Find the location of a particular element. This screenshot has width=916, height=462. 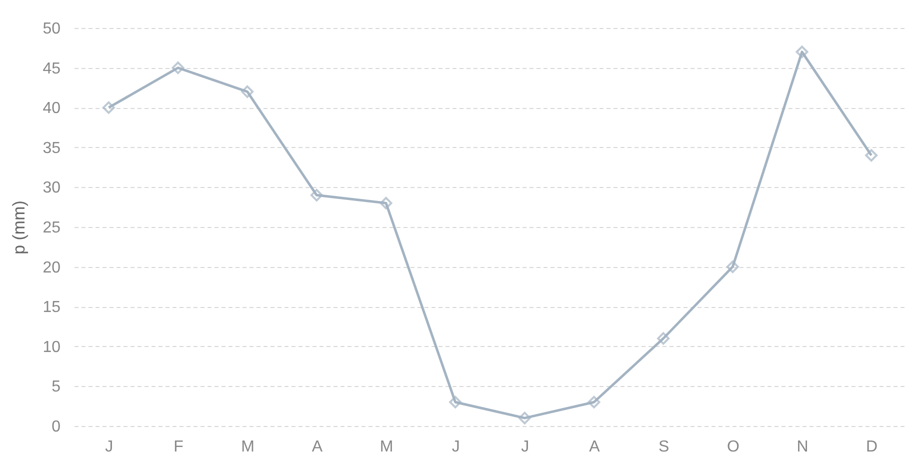

y-tick-label: 35 is located at coordinates (51, 148).